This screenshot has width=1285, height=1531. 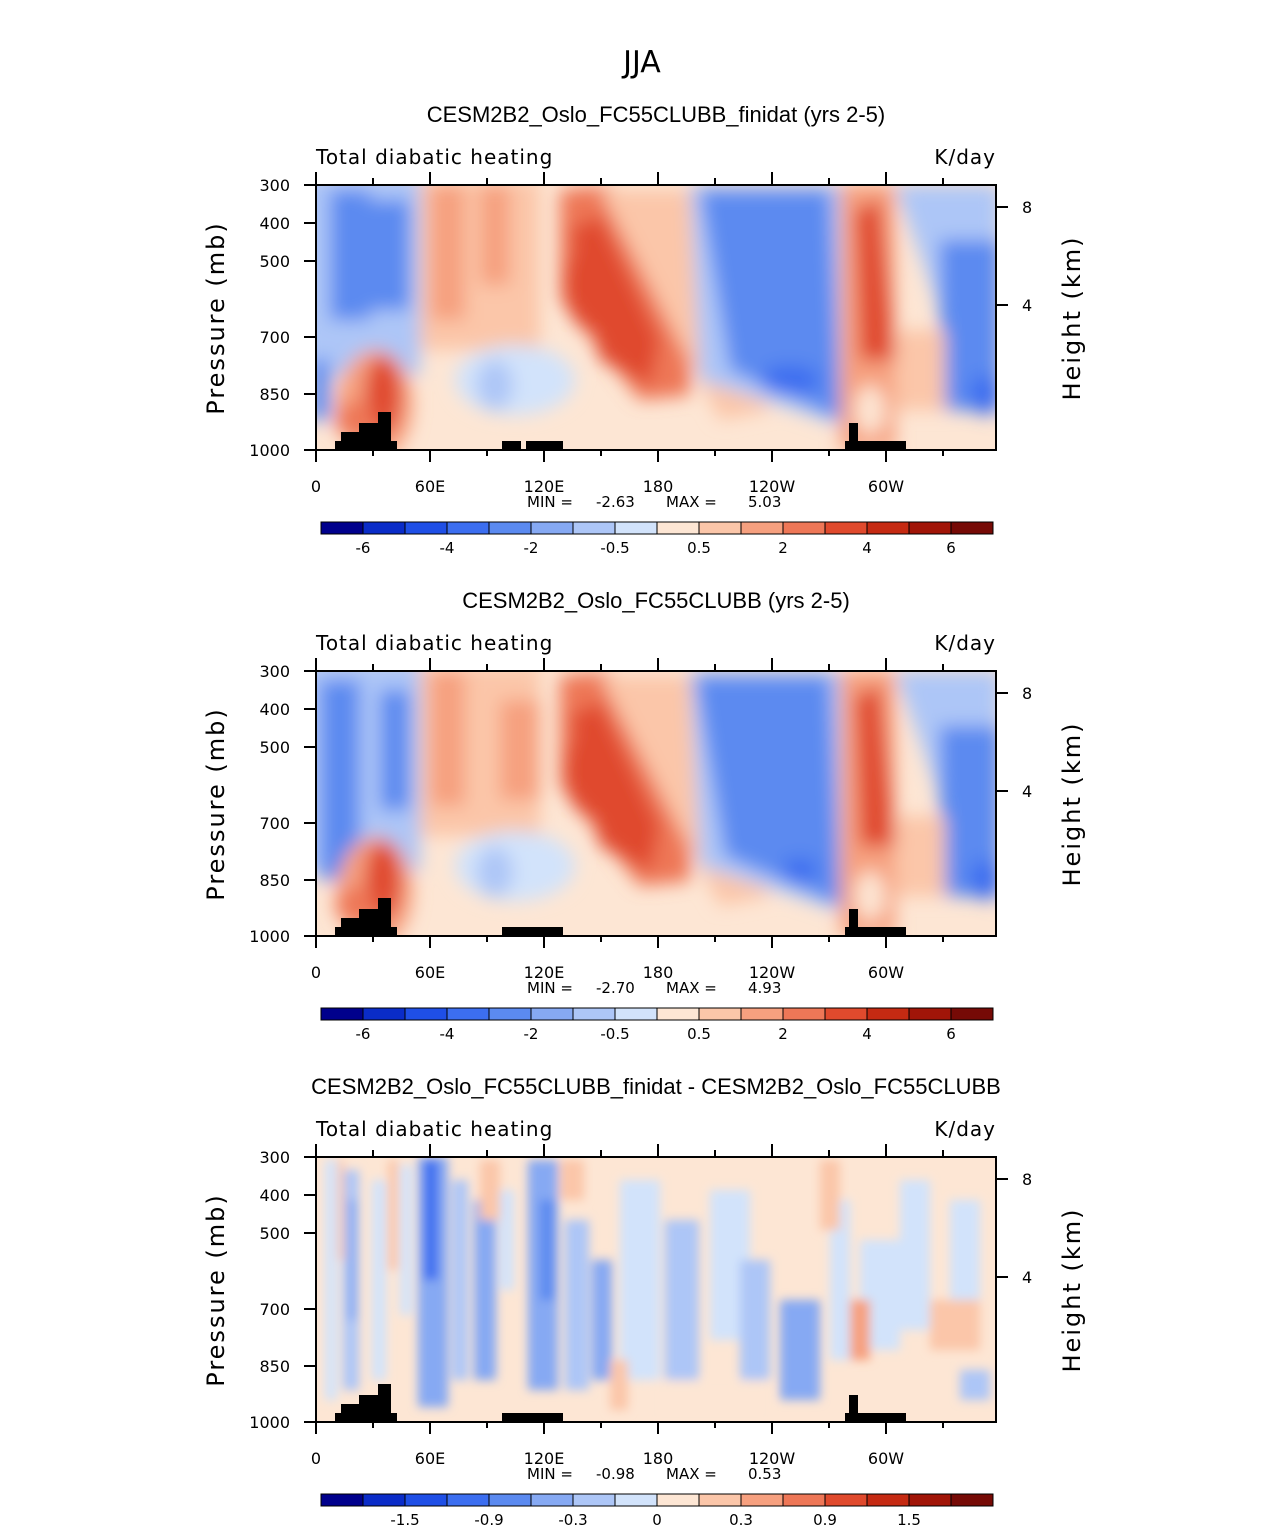 I want to click on panel-2-ytick-500: 500, so click(x=274, y=747).